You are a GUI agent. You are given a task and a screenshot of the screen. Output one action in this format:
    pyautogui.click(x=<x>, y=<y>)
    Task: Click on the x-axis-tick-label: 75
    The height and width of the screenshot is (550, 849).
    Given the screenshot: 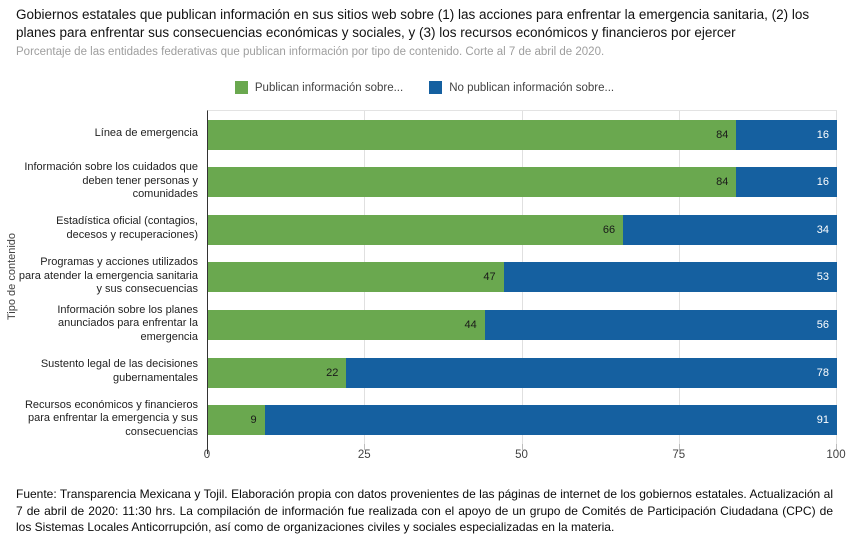 What is the action you would take?
    pyautogui.click(x=679, y=455)
    